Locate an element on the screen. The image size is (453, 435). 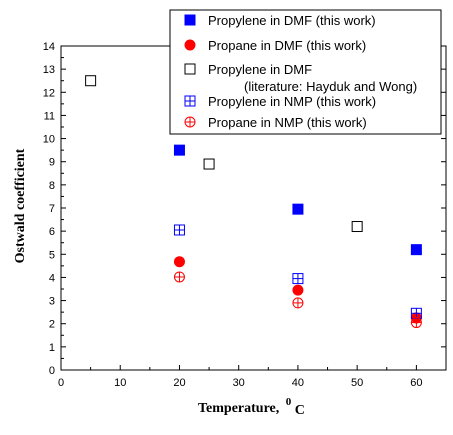
legend-label-3-line2: (literature: Hayduk and Wong) is located at coordinates (330, 86).